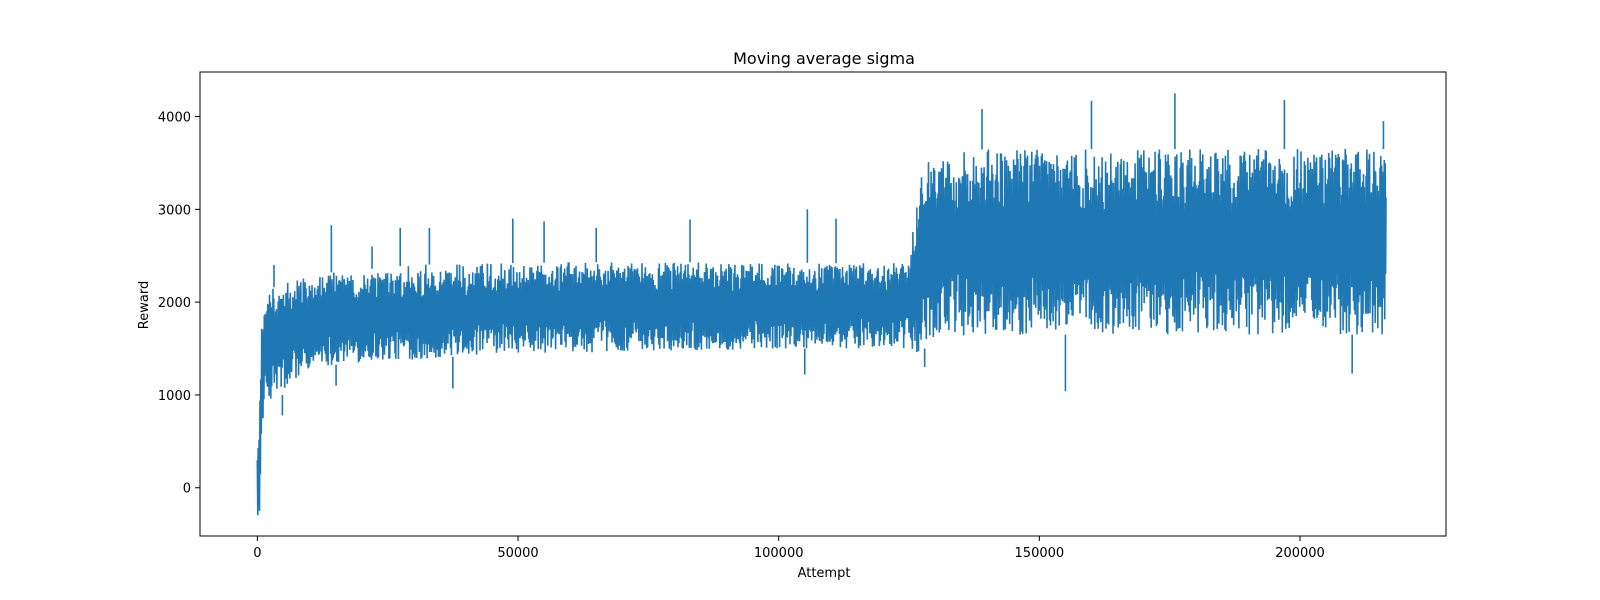 The image size is (1600, 600). What do you see at coordinates (824, 58) in the screenshot?
I see `chart-title: Moving average sigma` at bounding box center [824, 58].